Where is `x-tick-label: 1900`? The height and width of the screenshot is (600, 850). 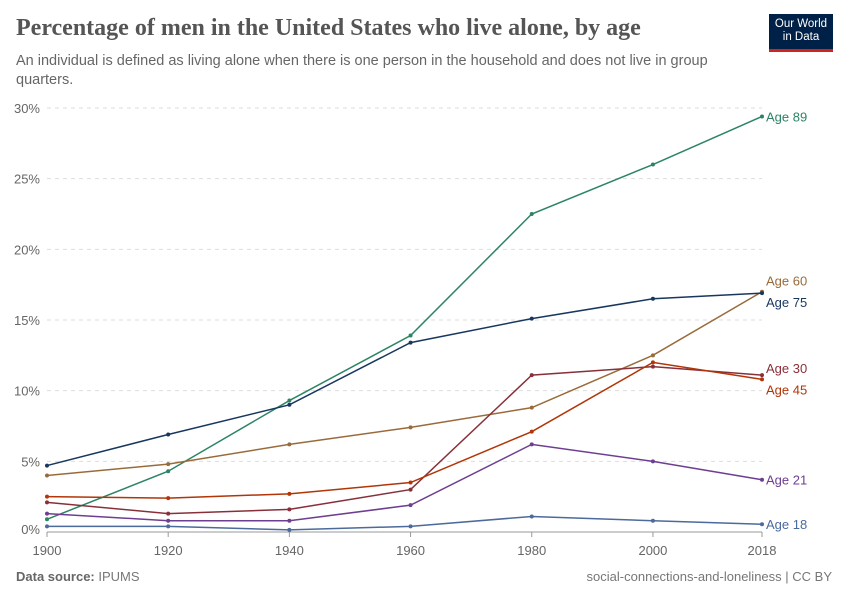 x-tick-label: 1900 is located at coordinates (47, 550).